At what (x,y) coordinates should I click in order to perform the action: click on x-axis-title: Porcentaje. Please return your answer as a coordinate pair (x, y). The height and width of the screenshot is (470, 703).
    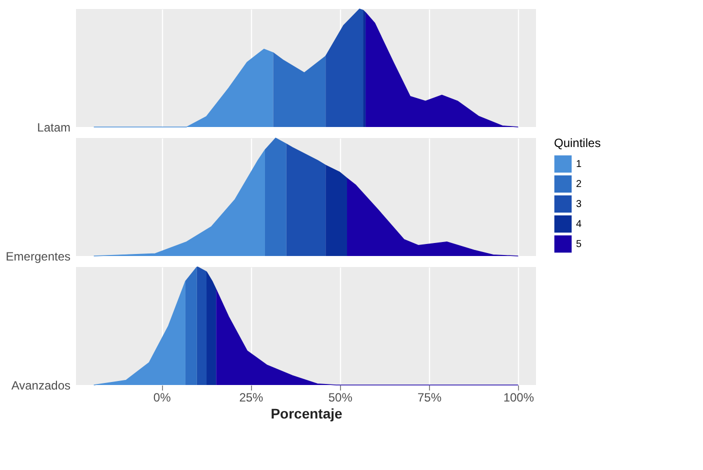
    Looking at the image, I should click on (306, 414).